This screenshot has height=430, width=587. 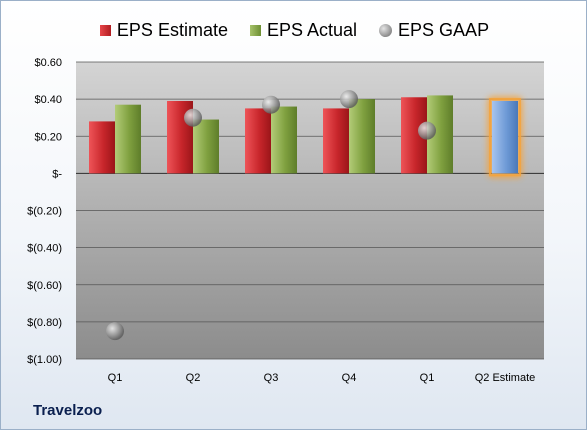 I want to click on legend-estimate-label: EPS Estimate, so click(x=172, y=29).